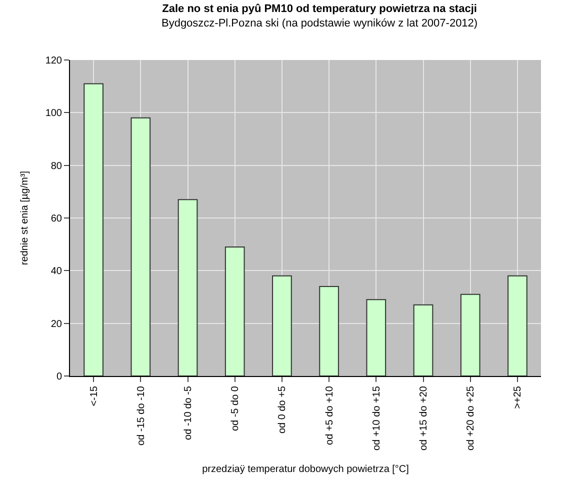  Describe the element at coordinates (94, 396) in the screenshot. I see `x-tick-label: <-15` at that location.